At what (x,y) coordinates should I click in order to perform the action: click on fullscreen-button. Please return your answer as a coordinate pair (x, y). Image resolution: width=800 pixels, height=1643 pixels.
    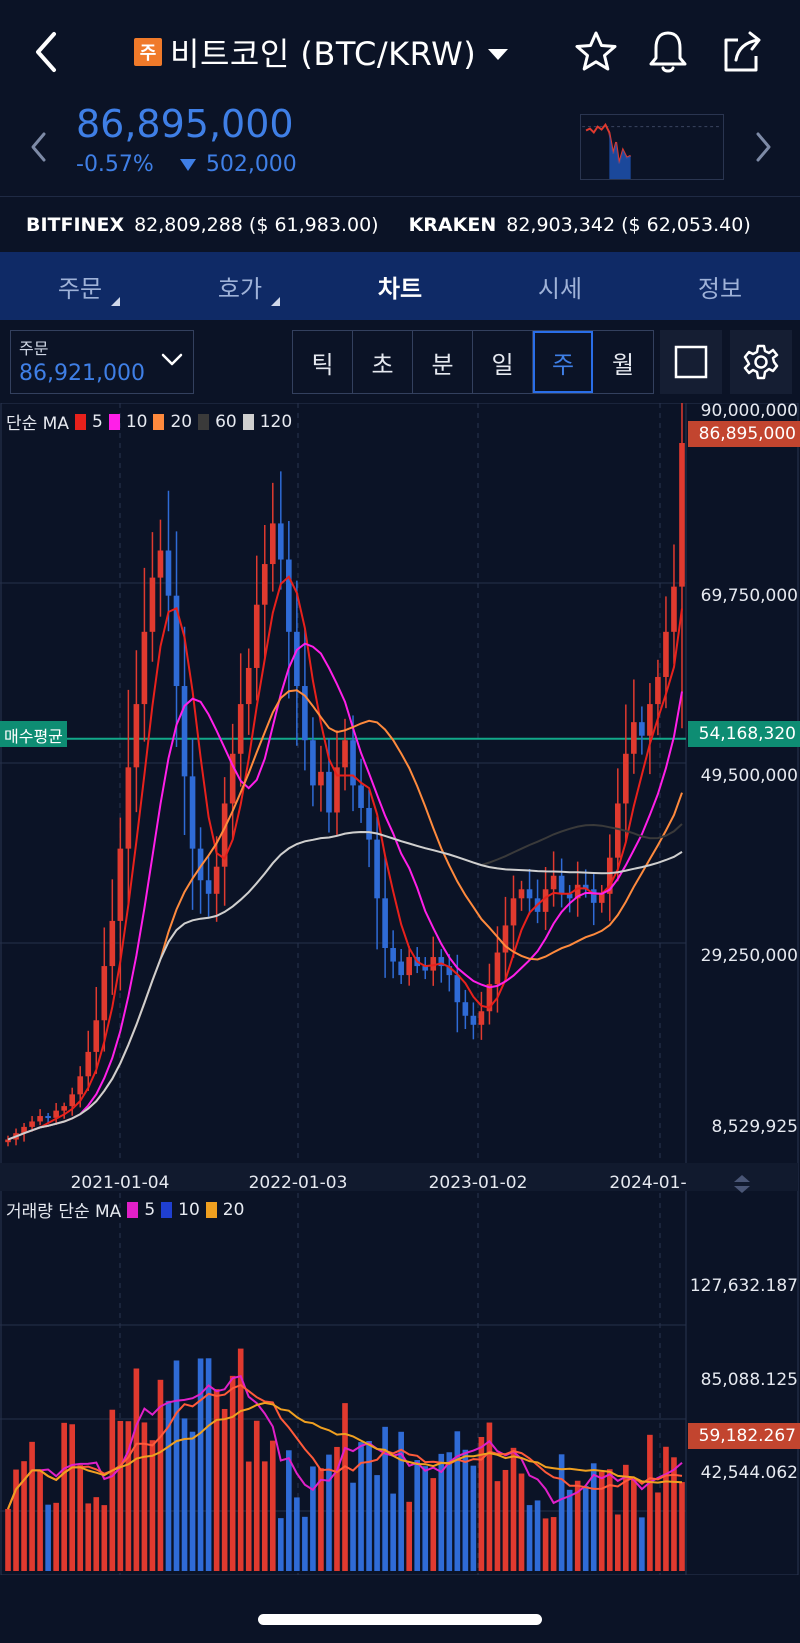
    Looking at the image, I should click on (691, 362).